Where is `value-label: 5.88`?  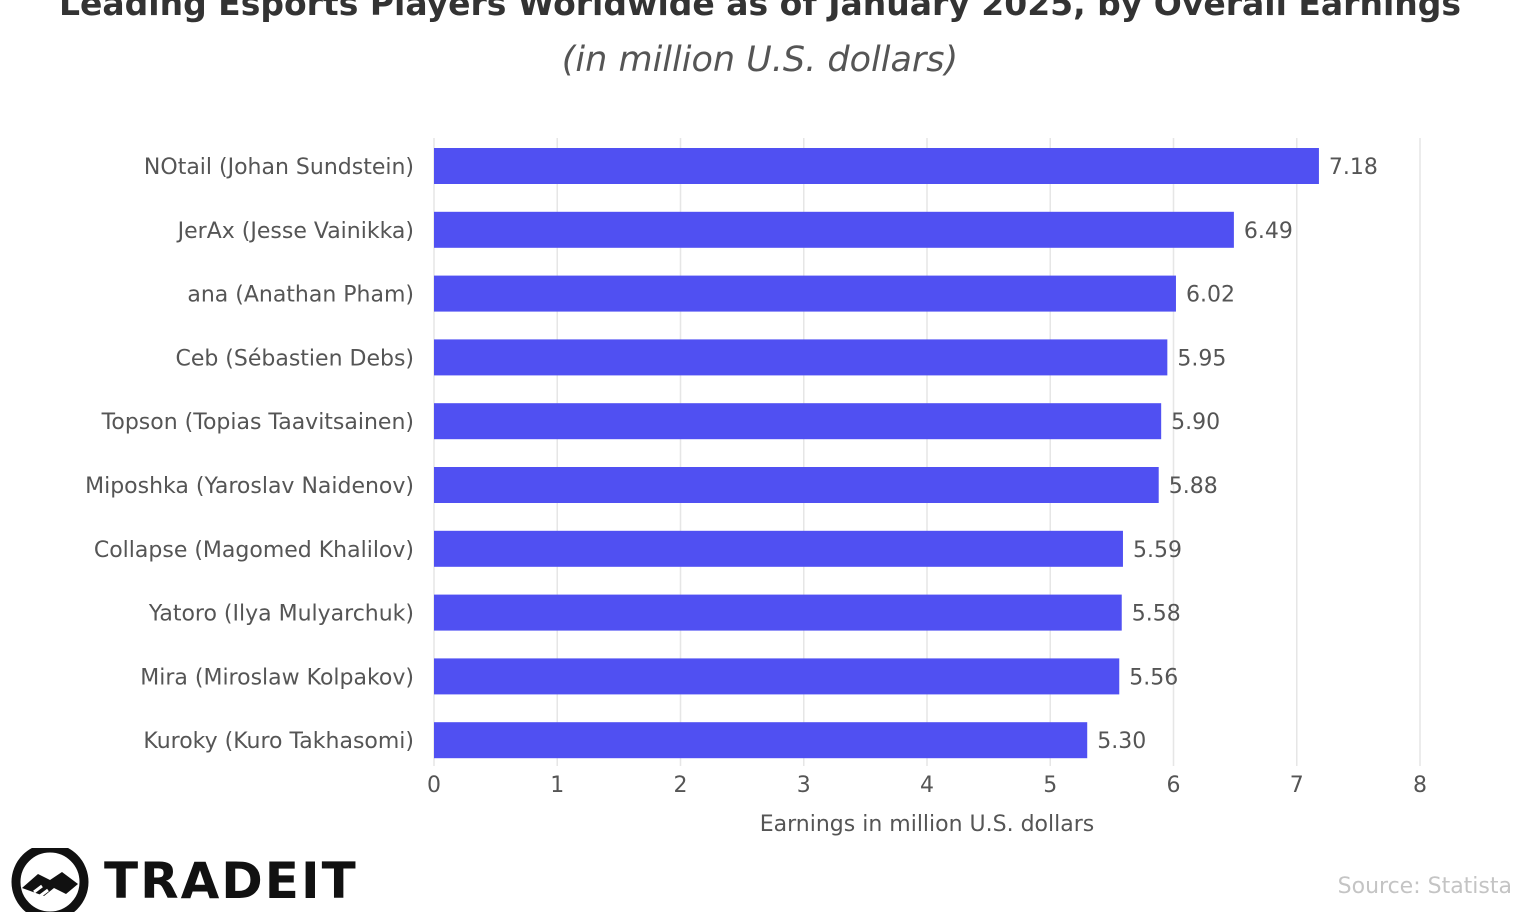 value-label: 5.88 is located at coordinates (1193, 486).